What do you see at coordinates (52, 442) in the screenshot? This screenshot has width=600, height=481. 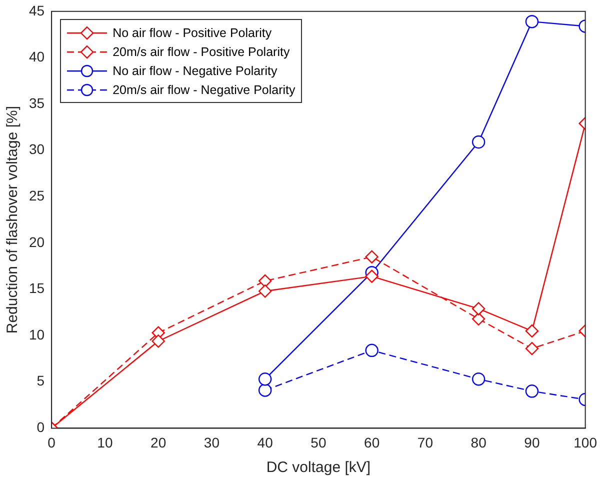 I see `x-tick-label: 0` at bounding box center [52, 442].